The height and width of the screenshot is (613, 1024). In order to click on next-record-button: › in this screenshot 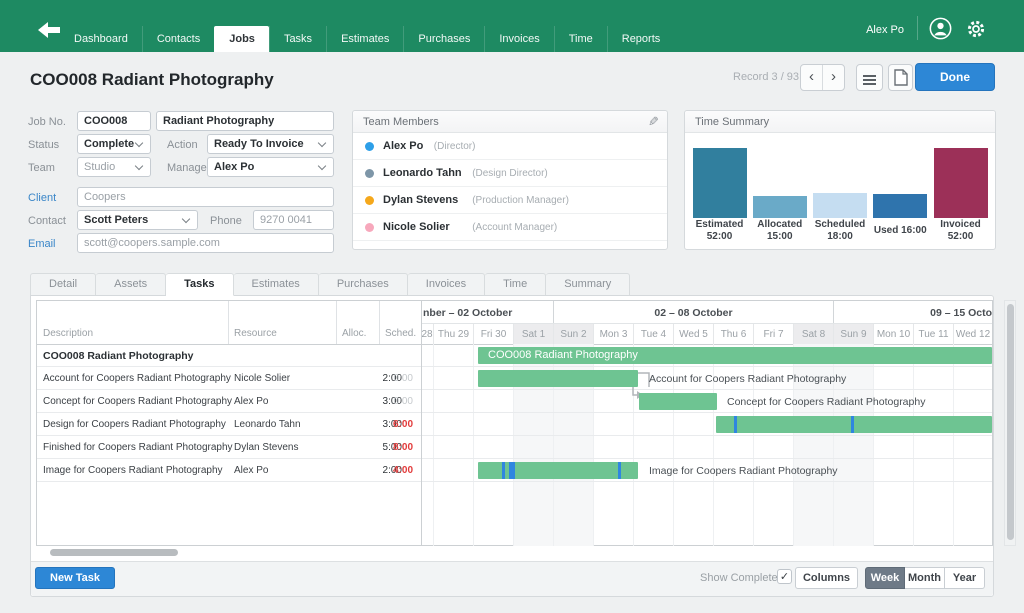, I will do `click(833, 76)`.